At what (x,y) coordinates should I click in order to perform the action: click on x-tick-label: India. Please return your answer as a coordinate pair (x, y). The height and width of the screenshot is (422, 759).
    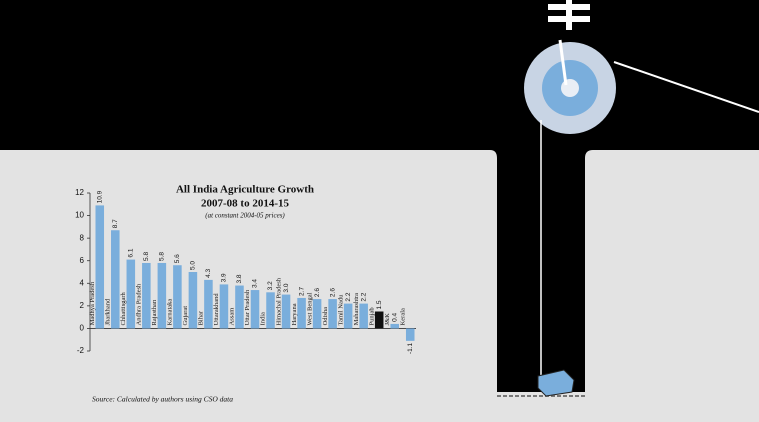
    Looking at the image, I should click on (263, 318).